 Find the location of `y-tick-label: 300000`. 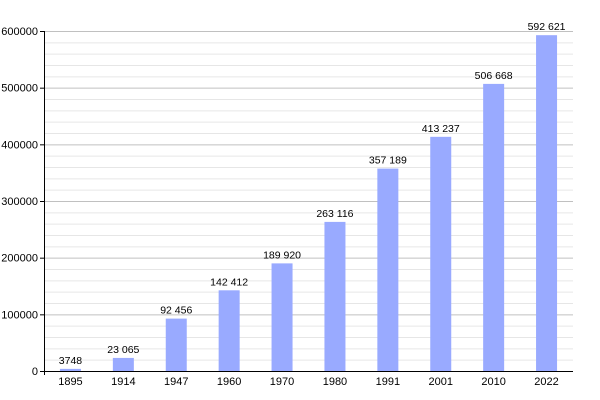

y-tick-label: 300000 is located at coordinates (19, 202).